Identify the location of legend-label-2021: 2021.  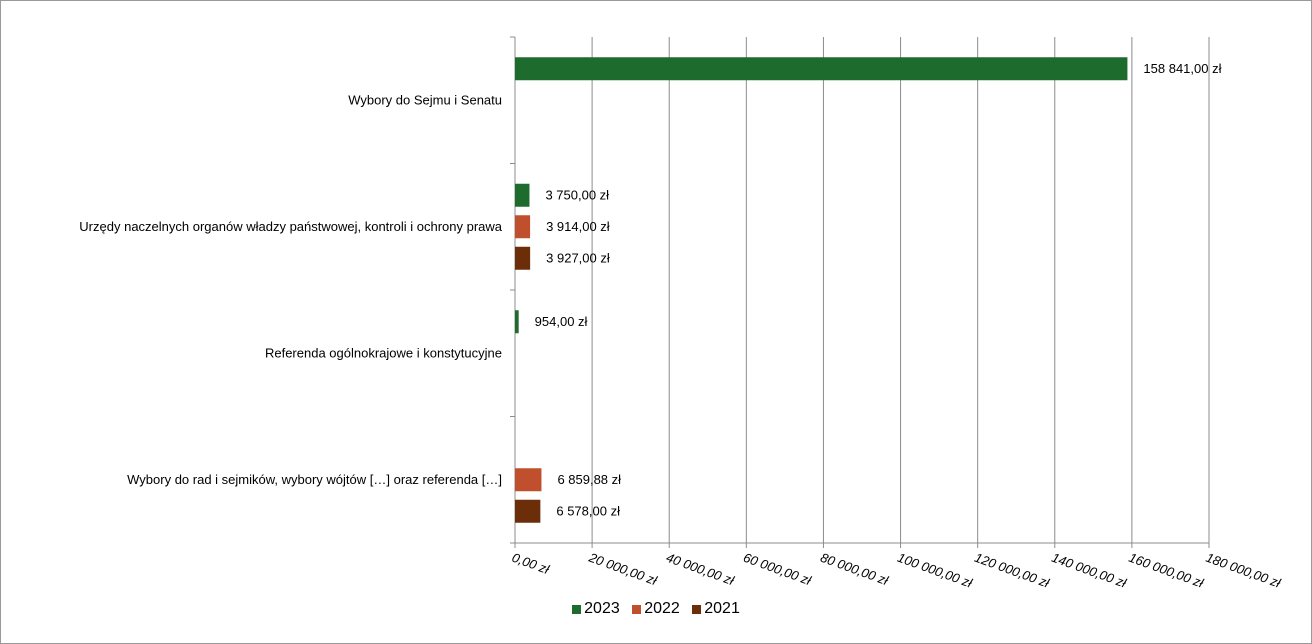
(722, 608).